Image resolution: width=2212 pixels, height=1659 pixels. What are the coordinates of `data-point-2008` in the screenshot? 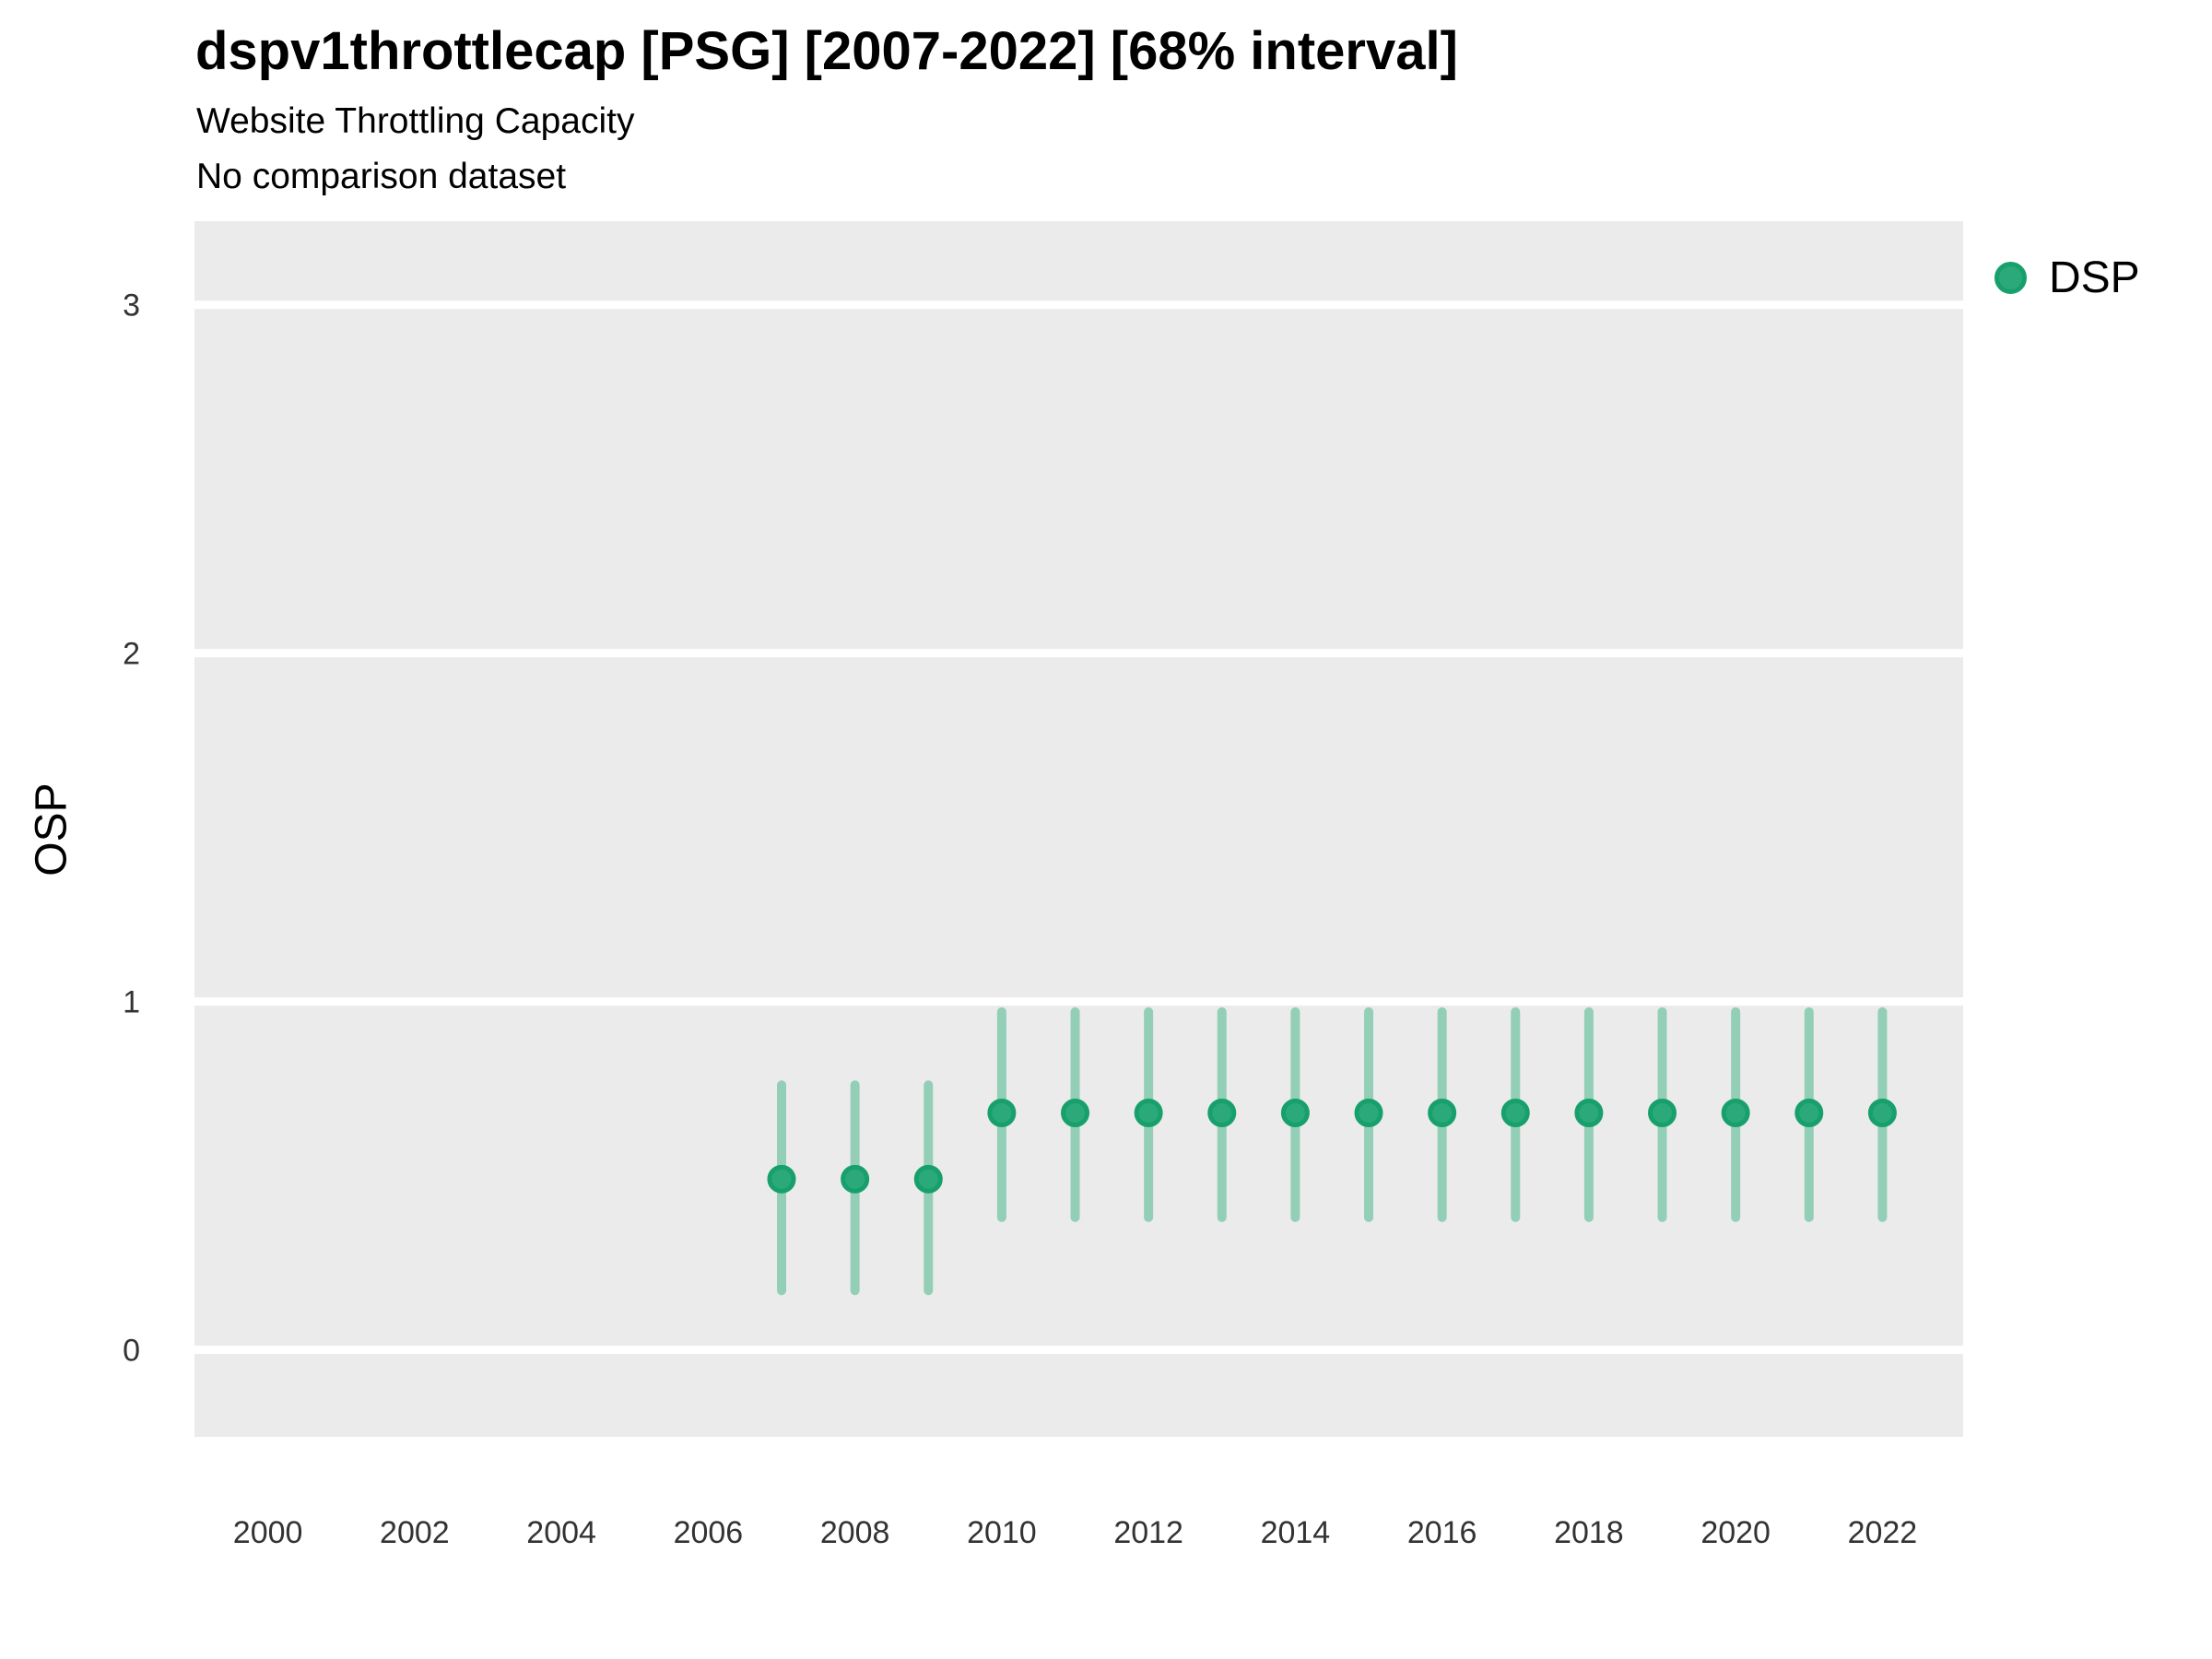 It's located at (855, 1179).